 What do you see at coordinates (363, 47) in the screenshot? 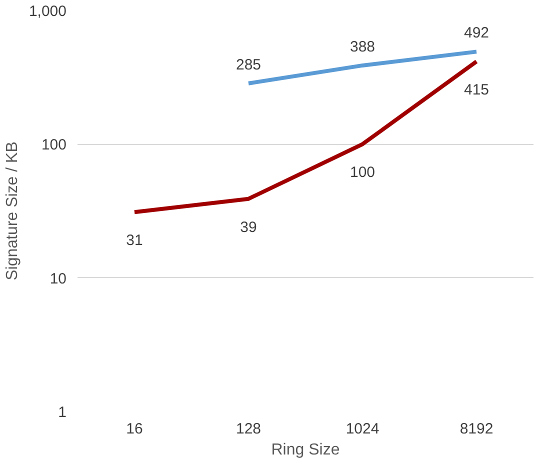
I see `data-label: 388` at bounding box center [363, 47].